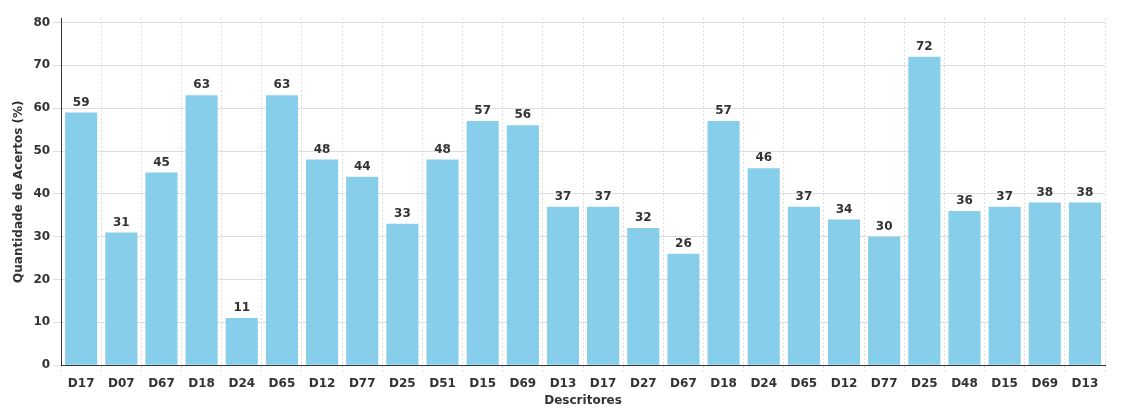 This screenshot has width=1123, height=414. I want to click on data-label: 72, so click(924, 45).